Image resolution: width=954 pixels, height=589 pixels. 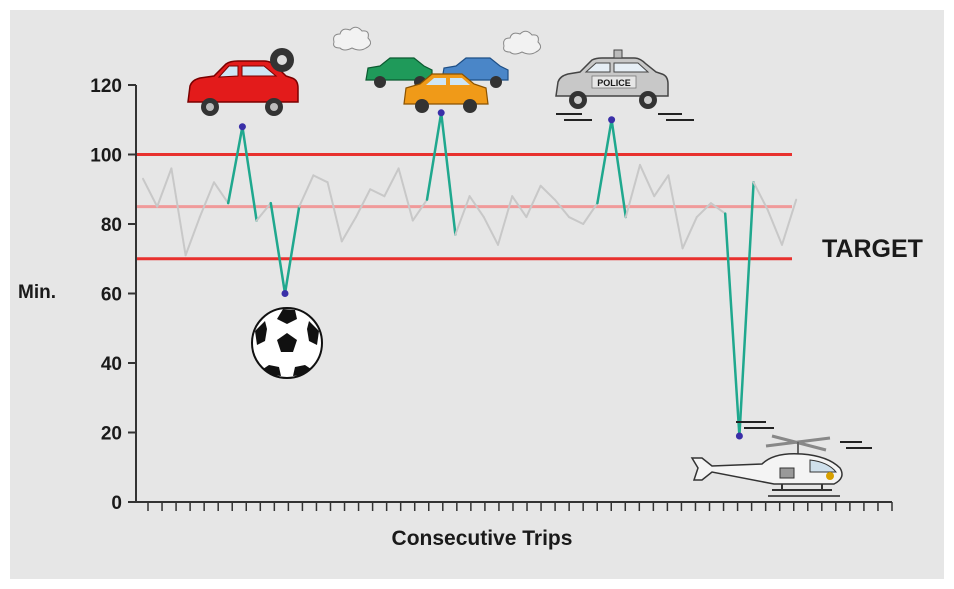 What do you see at coordinates (106, 156) in the screenshot?
I see `y-tick-label: 100` at bounding box center [106, 156].